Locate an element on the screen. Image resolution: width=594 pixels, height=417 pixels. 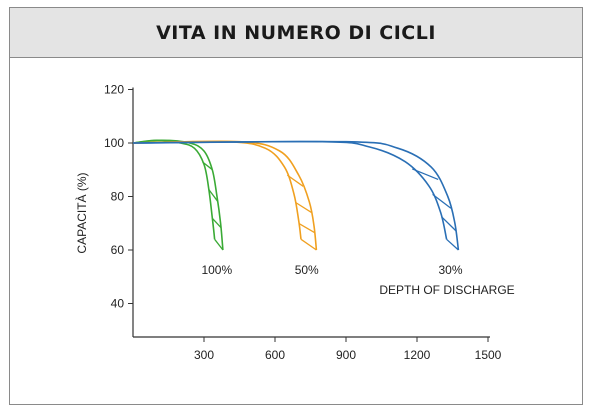
series-50pct-lower-line is located at coordinates (225, 195).